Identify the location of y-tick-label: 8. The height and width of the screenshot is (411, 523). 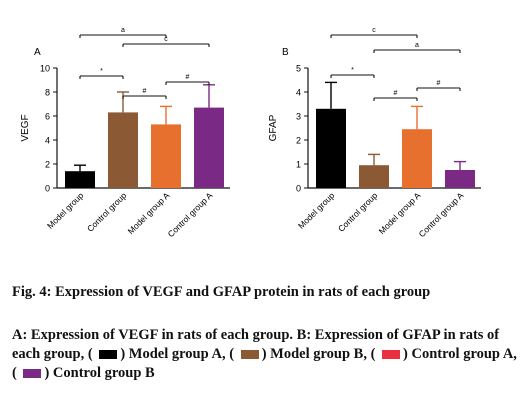
(47, 93).